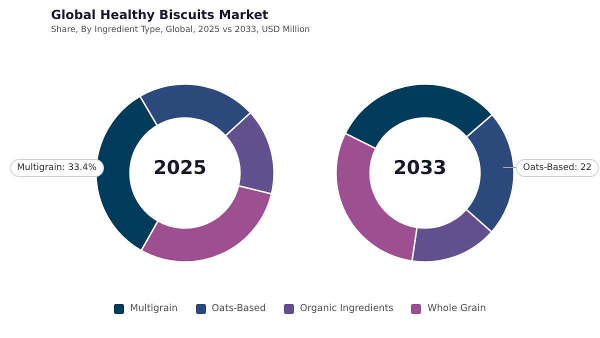  Describe the element at coordinates (57, 168) in the screenshot. I see `text: Multigrain: 33.4%` at that location.